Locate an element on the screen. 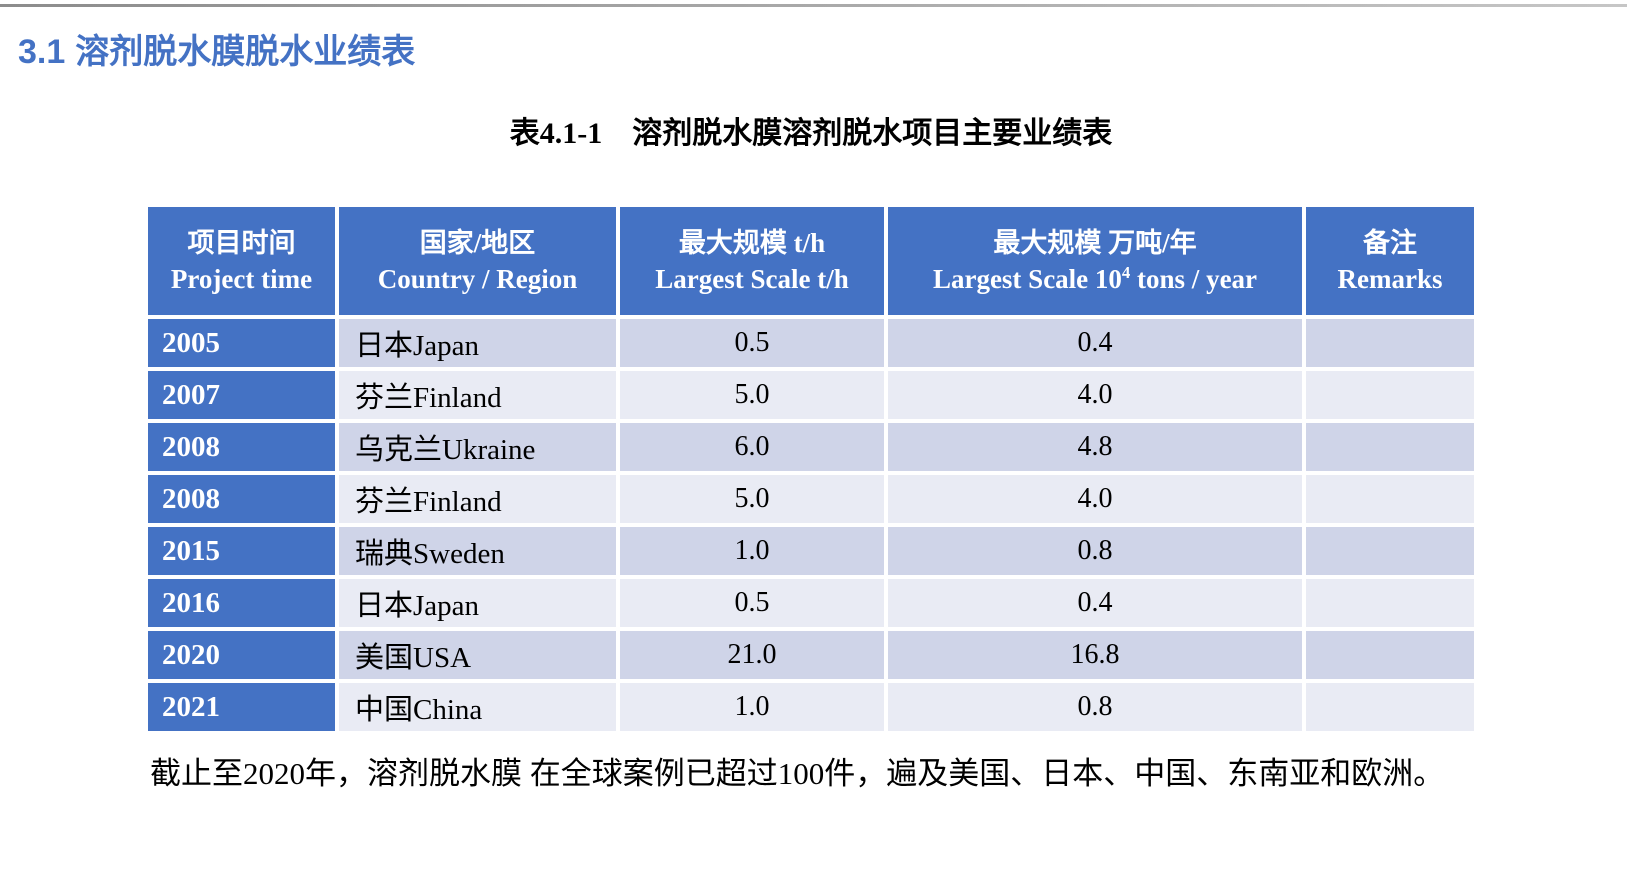 This screenshot has height=887, width=1627. scale-year-cell: 4.8 is located at coordinates (1095, 447).